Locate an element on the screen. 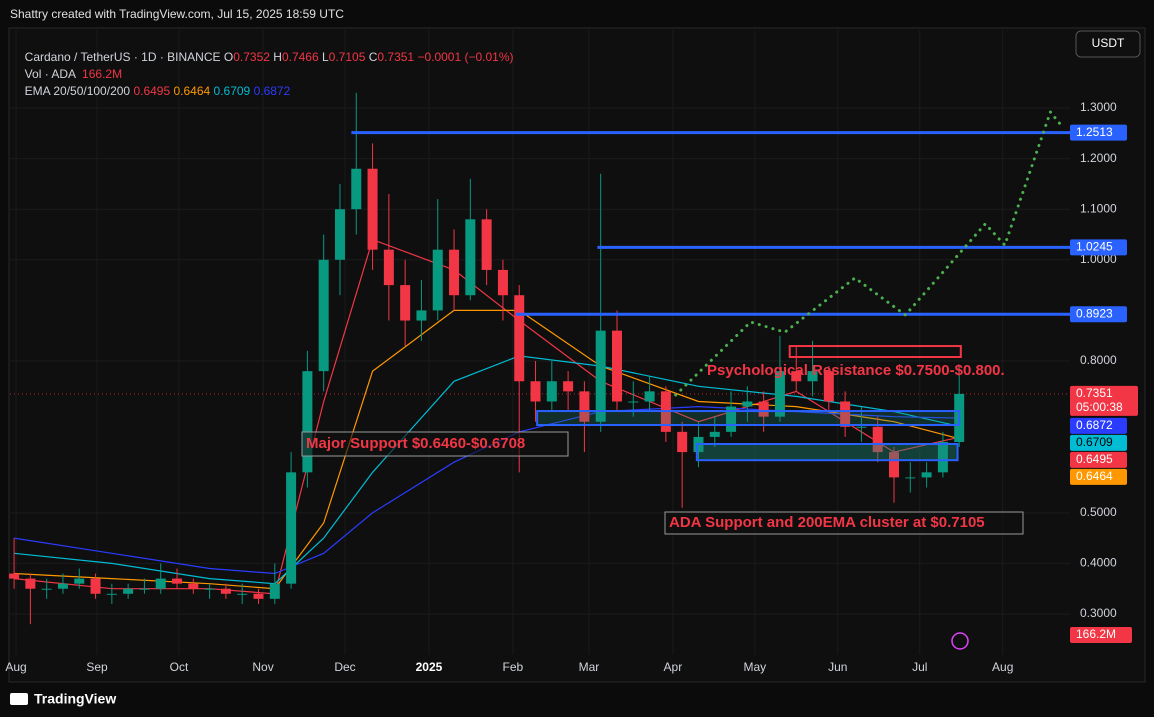  x-tick-label: Oct is located at coordinates (179, 667).